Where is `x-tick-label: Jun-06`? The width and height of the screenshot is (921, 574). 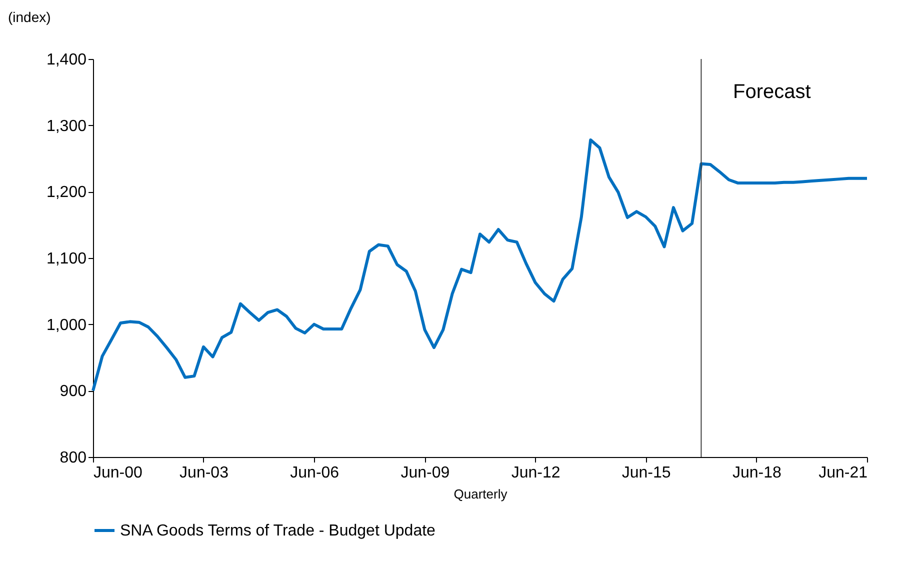
x-tick-label: Jun-06 is located at coordinates (315, 473).